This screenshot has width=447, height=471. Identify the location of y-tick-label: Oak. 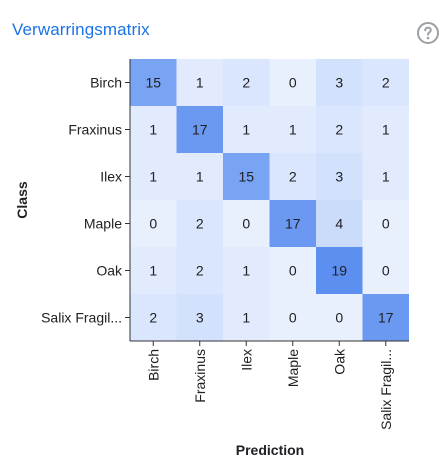
(109, 271).